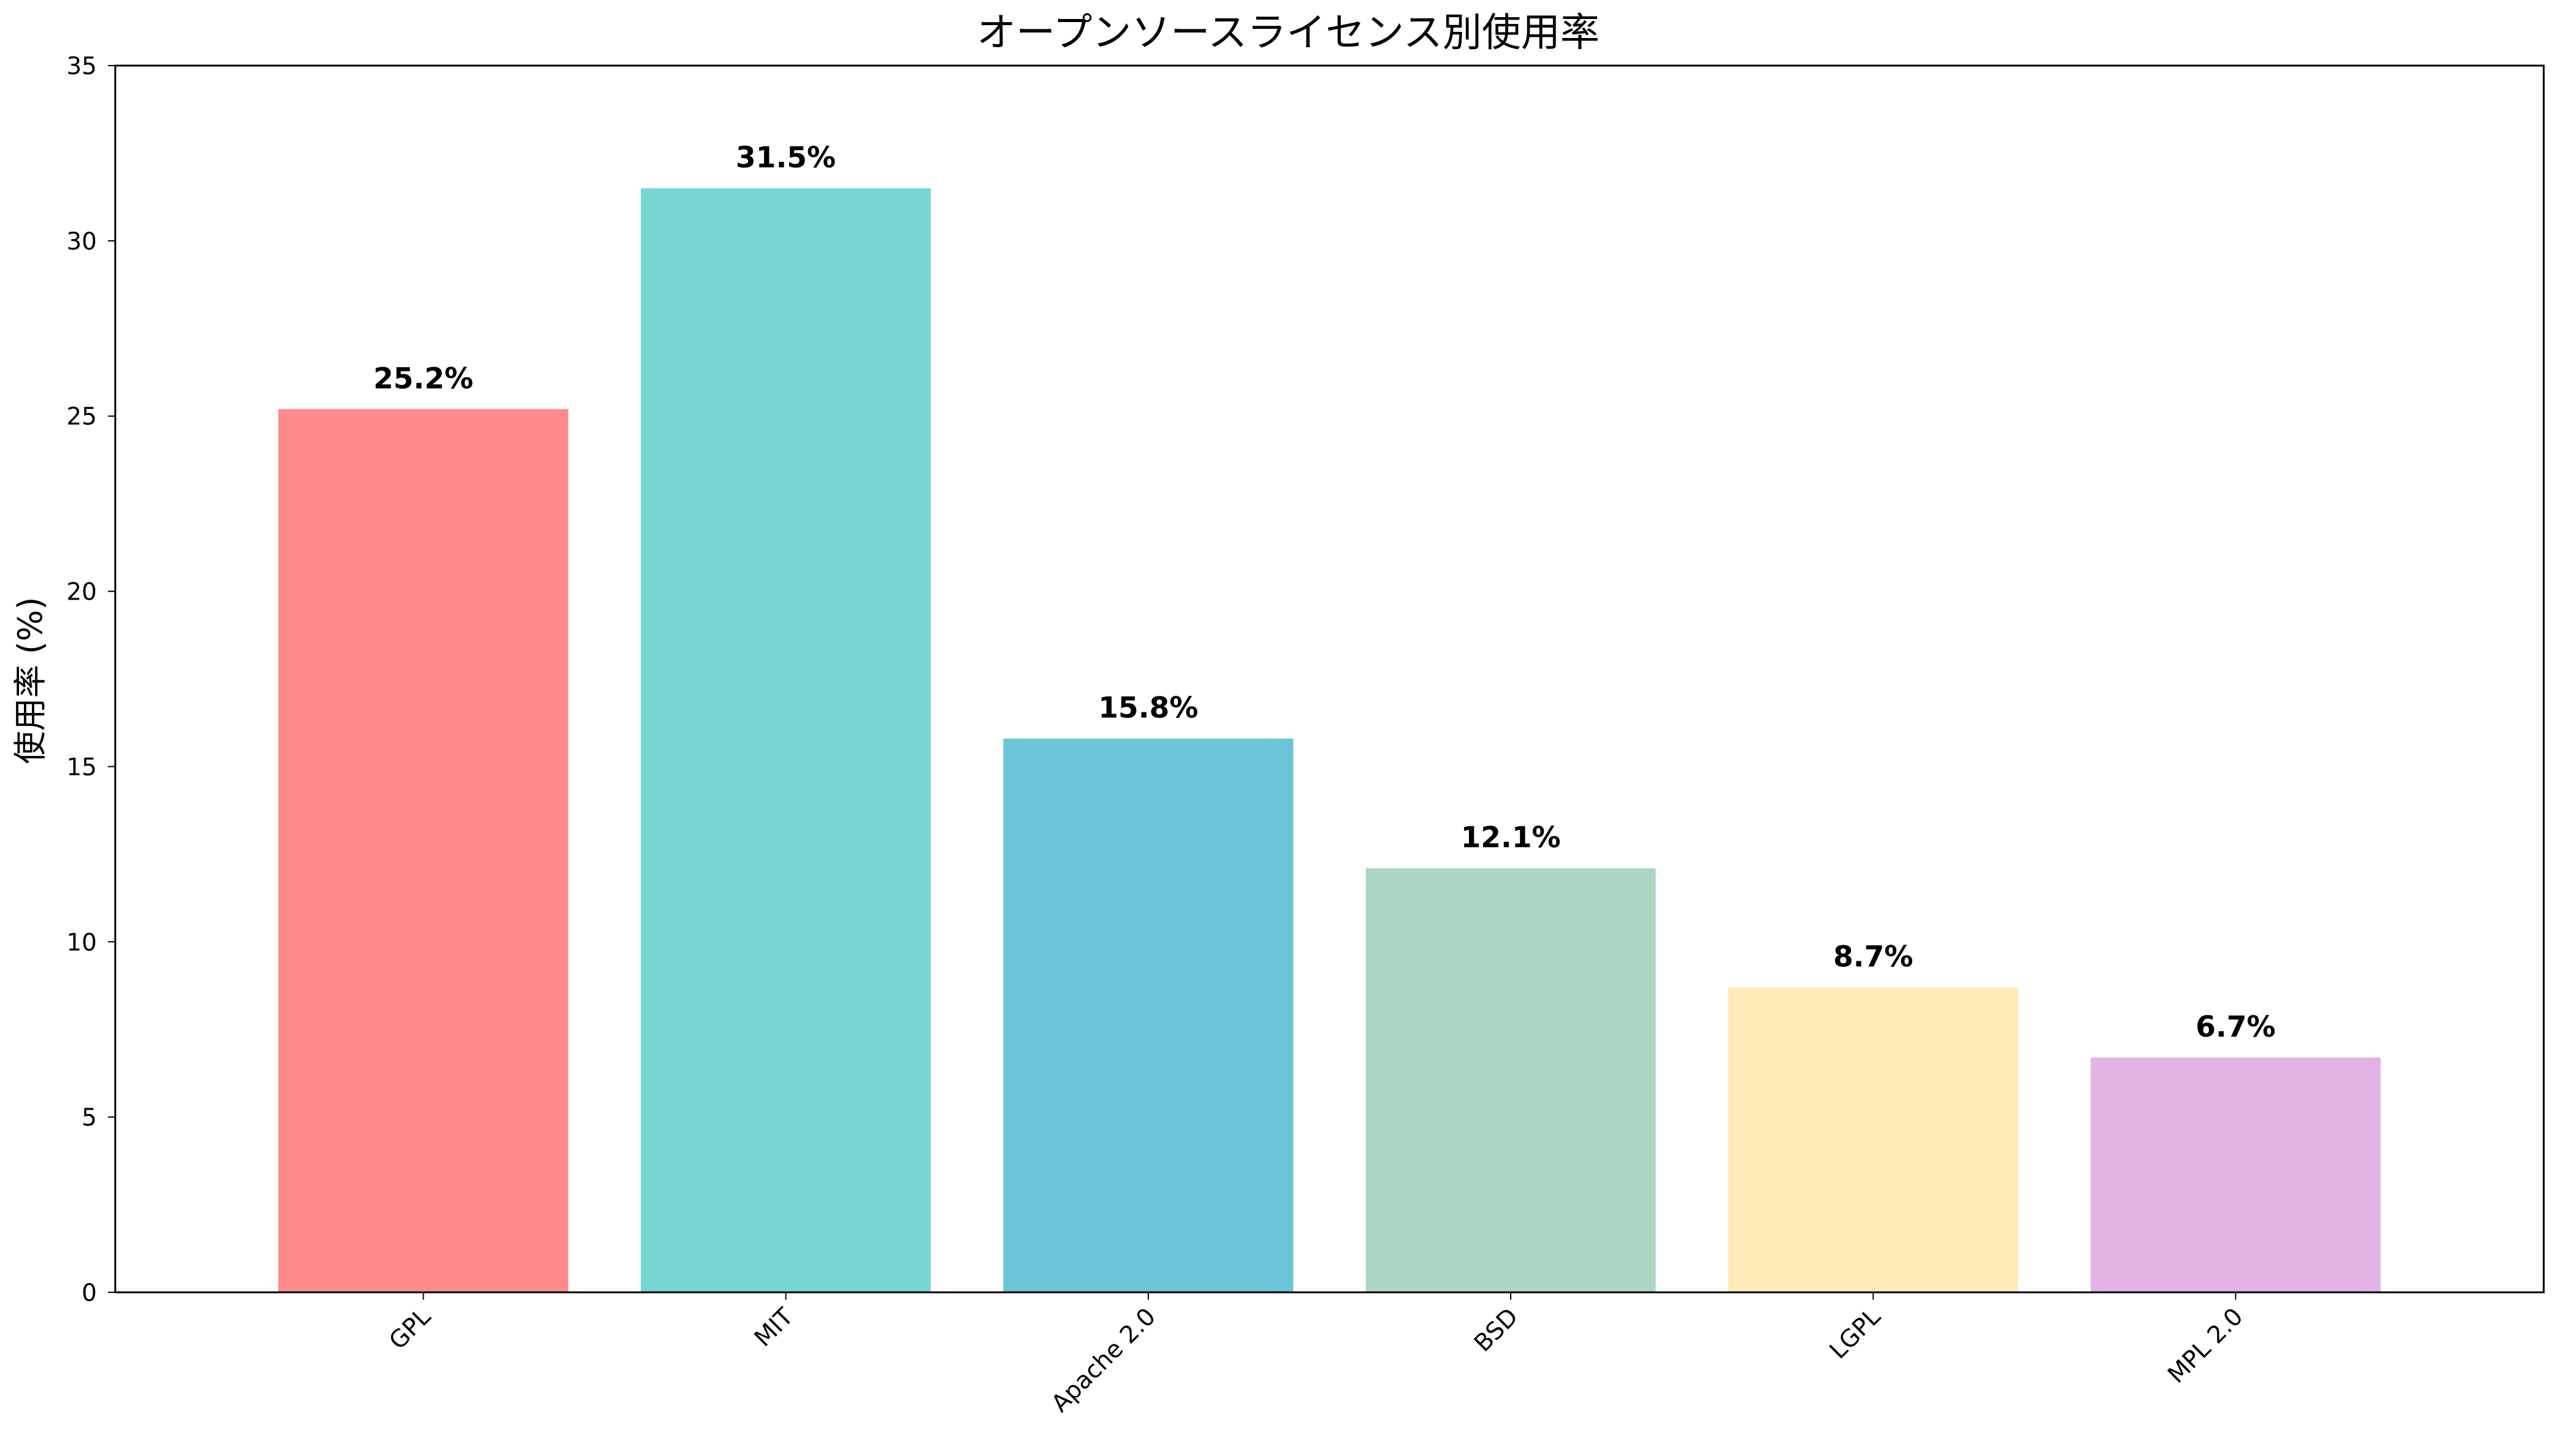 Image resolution: width=2556 pixels, height=1456 pixels. I want to click on y-tick-label: 10, so click(81, 943).